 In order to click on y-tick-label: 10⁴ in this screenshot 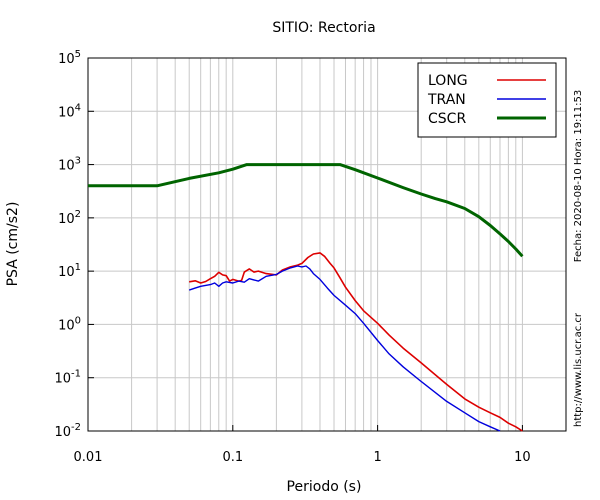, I will do `click(69, 111)`.